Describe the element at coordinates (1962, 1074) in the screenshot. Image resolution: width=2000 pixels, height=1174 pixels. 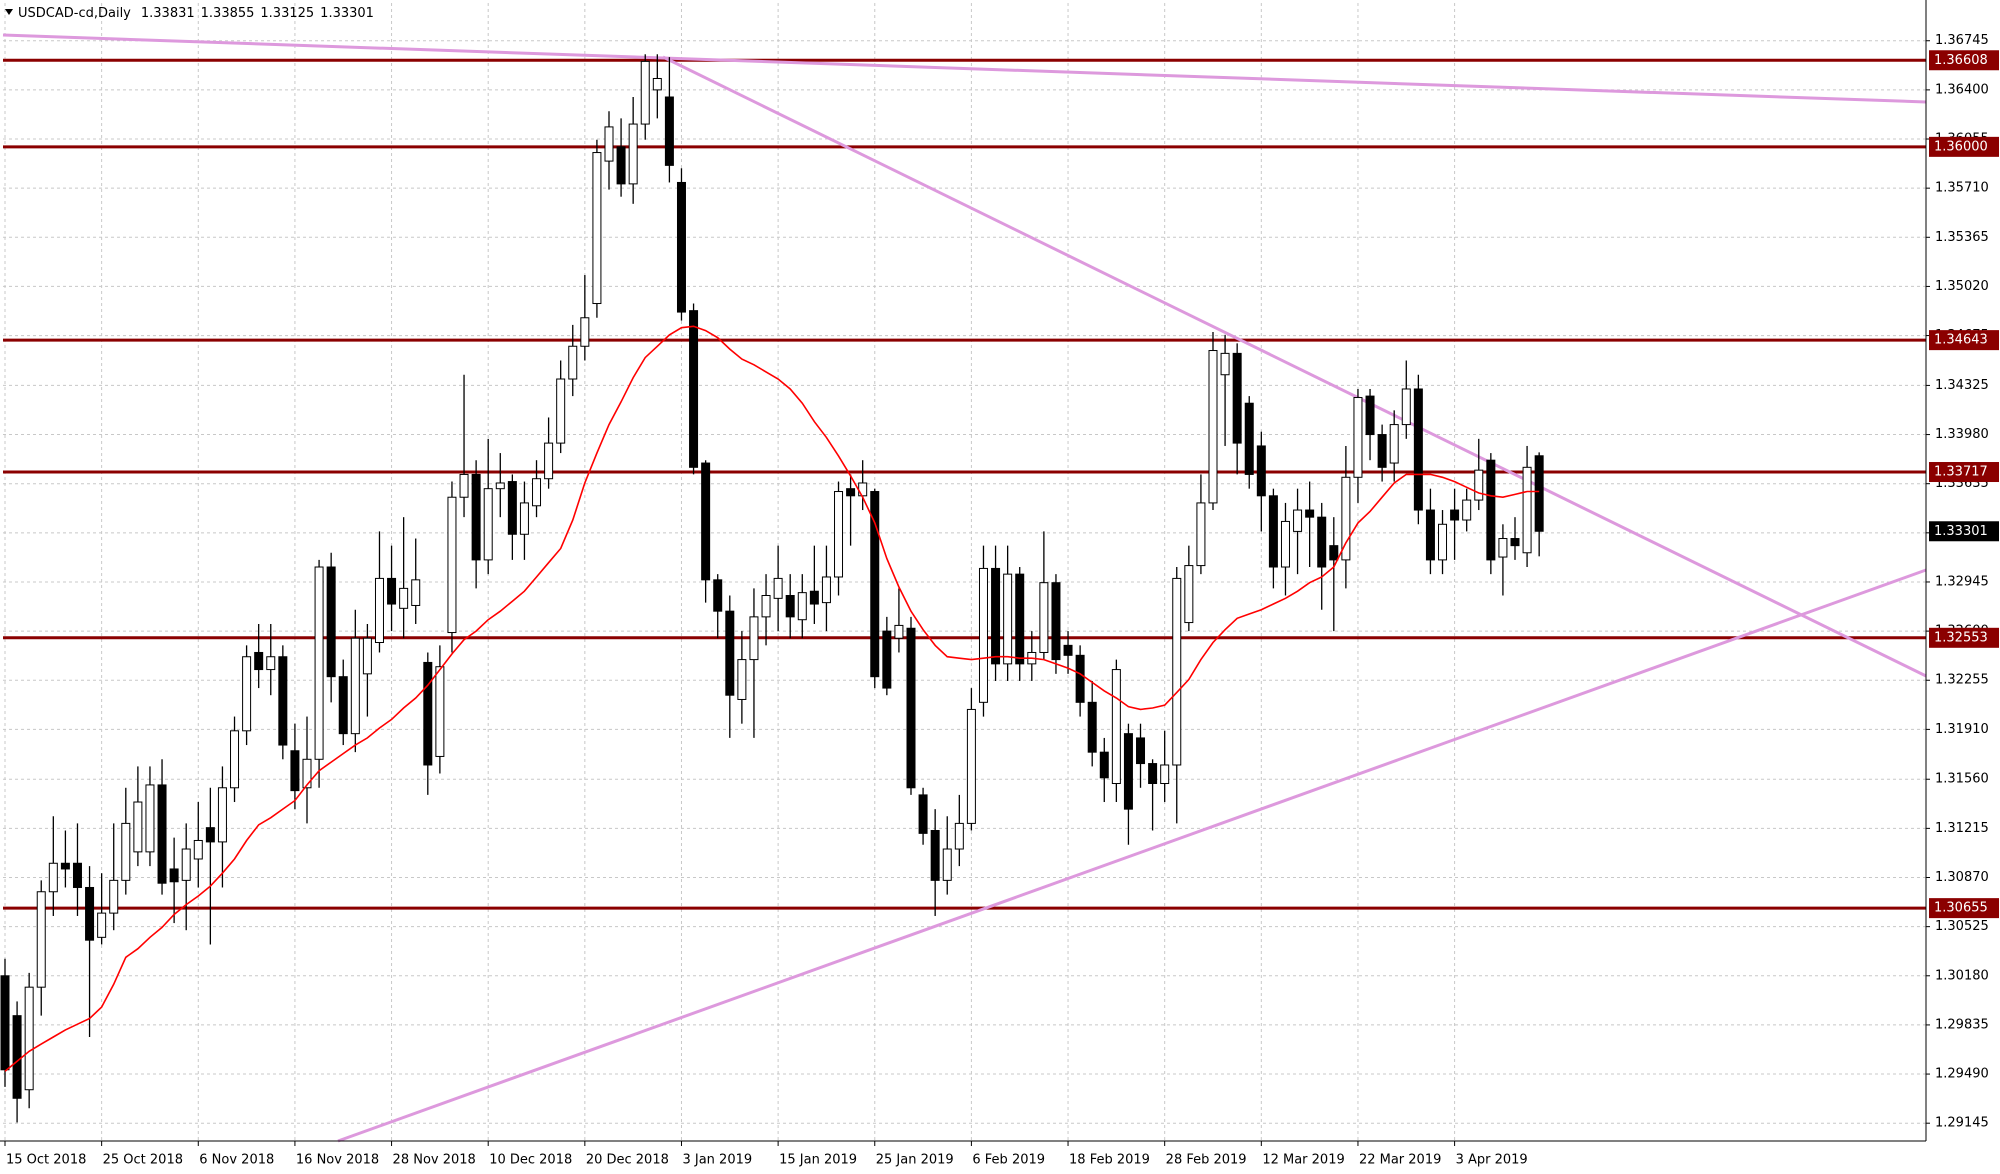
I see `y-tick-label: 1.29490` at that location.